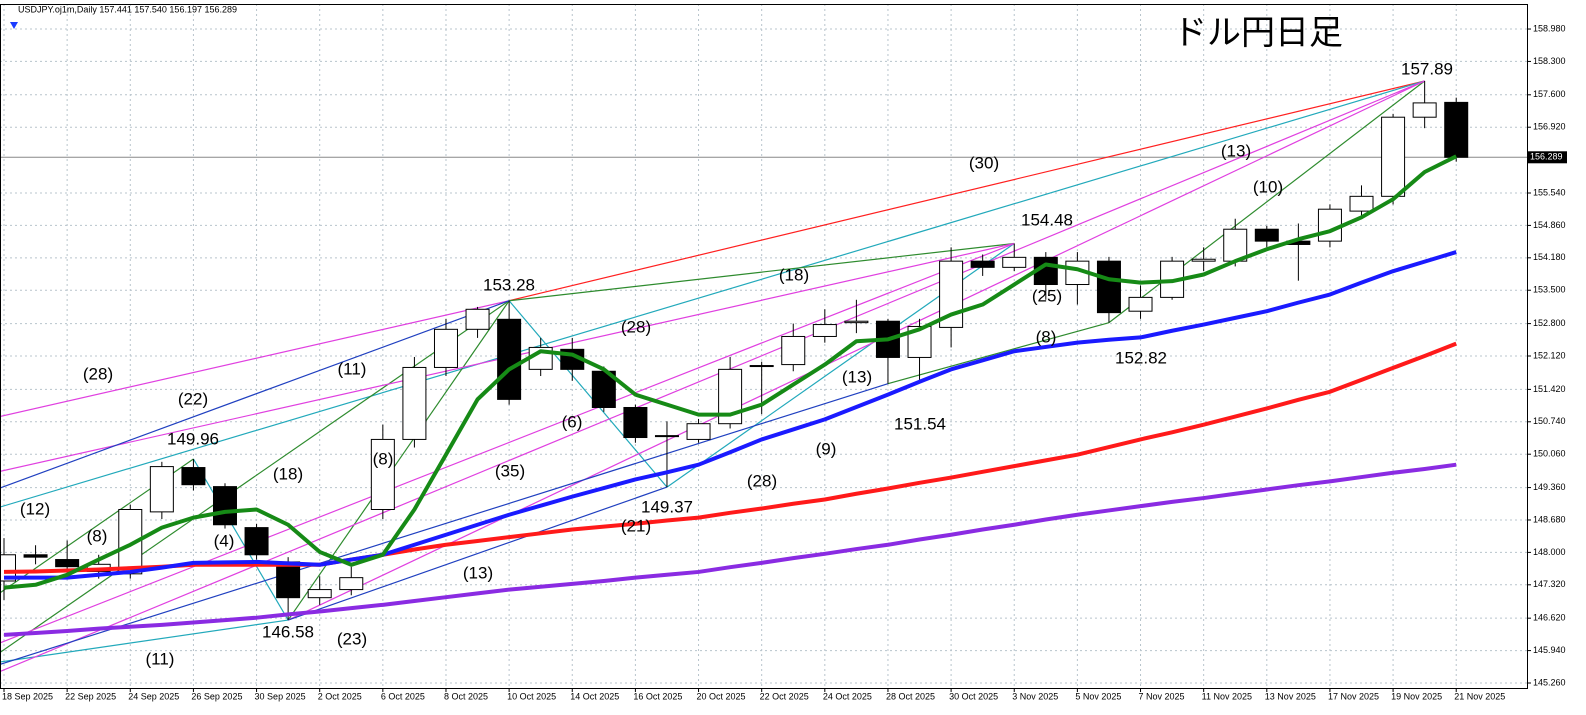 The image size is (1586, 715). I want to click on y-tick-label: 150.060, so click(1549, 454).